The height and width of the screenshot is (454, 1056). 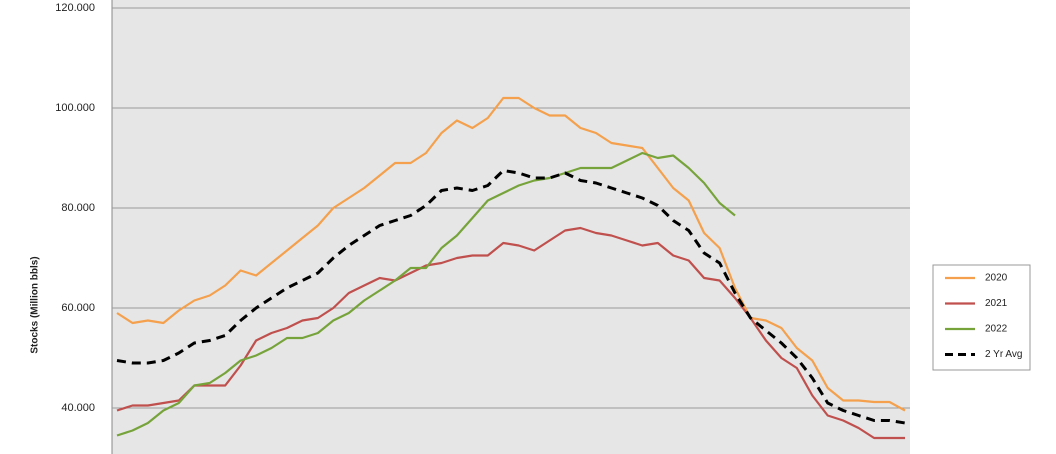 I want to click on y-tick-label: 100.000, so click(x=75, y=108).